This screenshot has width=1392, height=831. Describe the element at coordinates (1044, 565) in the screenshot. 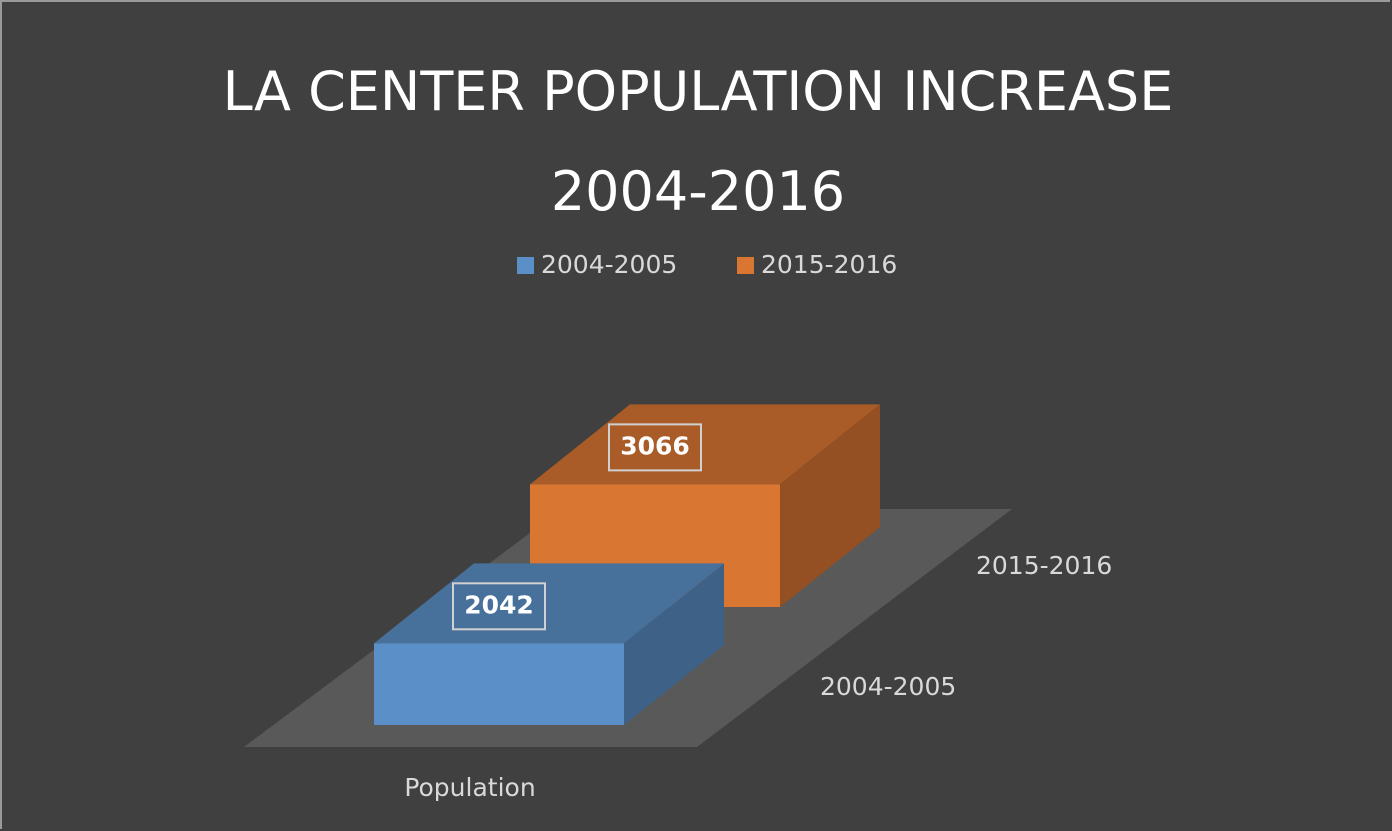

I see `depth-axis-label: 2015-2016` at that location.